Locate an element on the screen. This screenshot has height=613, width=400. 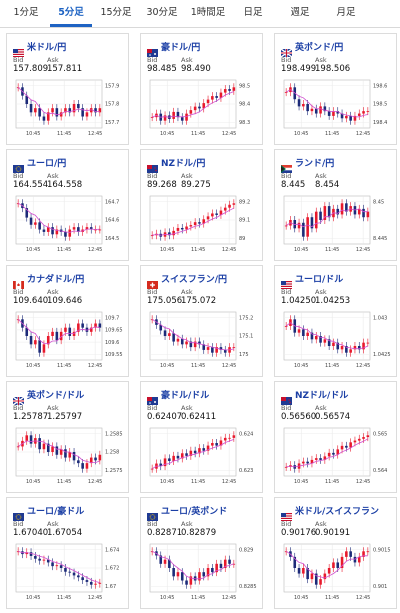
mini-candlestick-chart: 10:45 11:45 12:45 157.9 157.8 157.7 is located at coordinates (68, 110).